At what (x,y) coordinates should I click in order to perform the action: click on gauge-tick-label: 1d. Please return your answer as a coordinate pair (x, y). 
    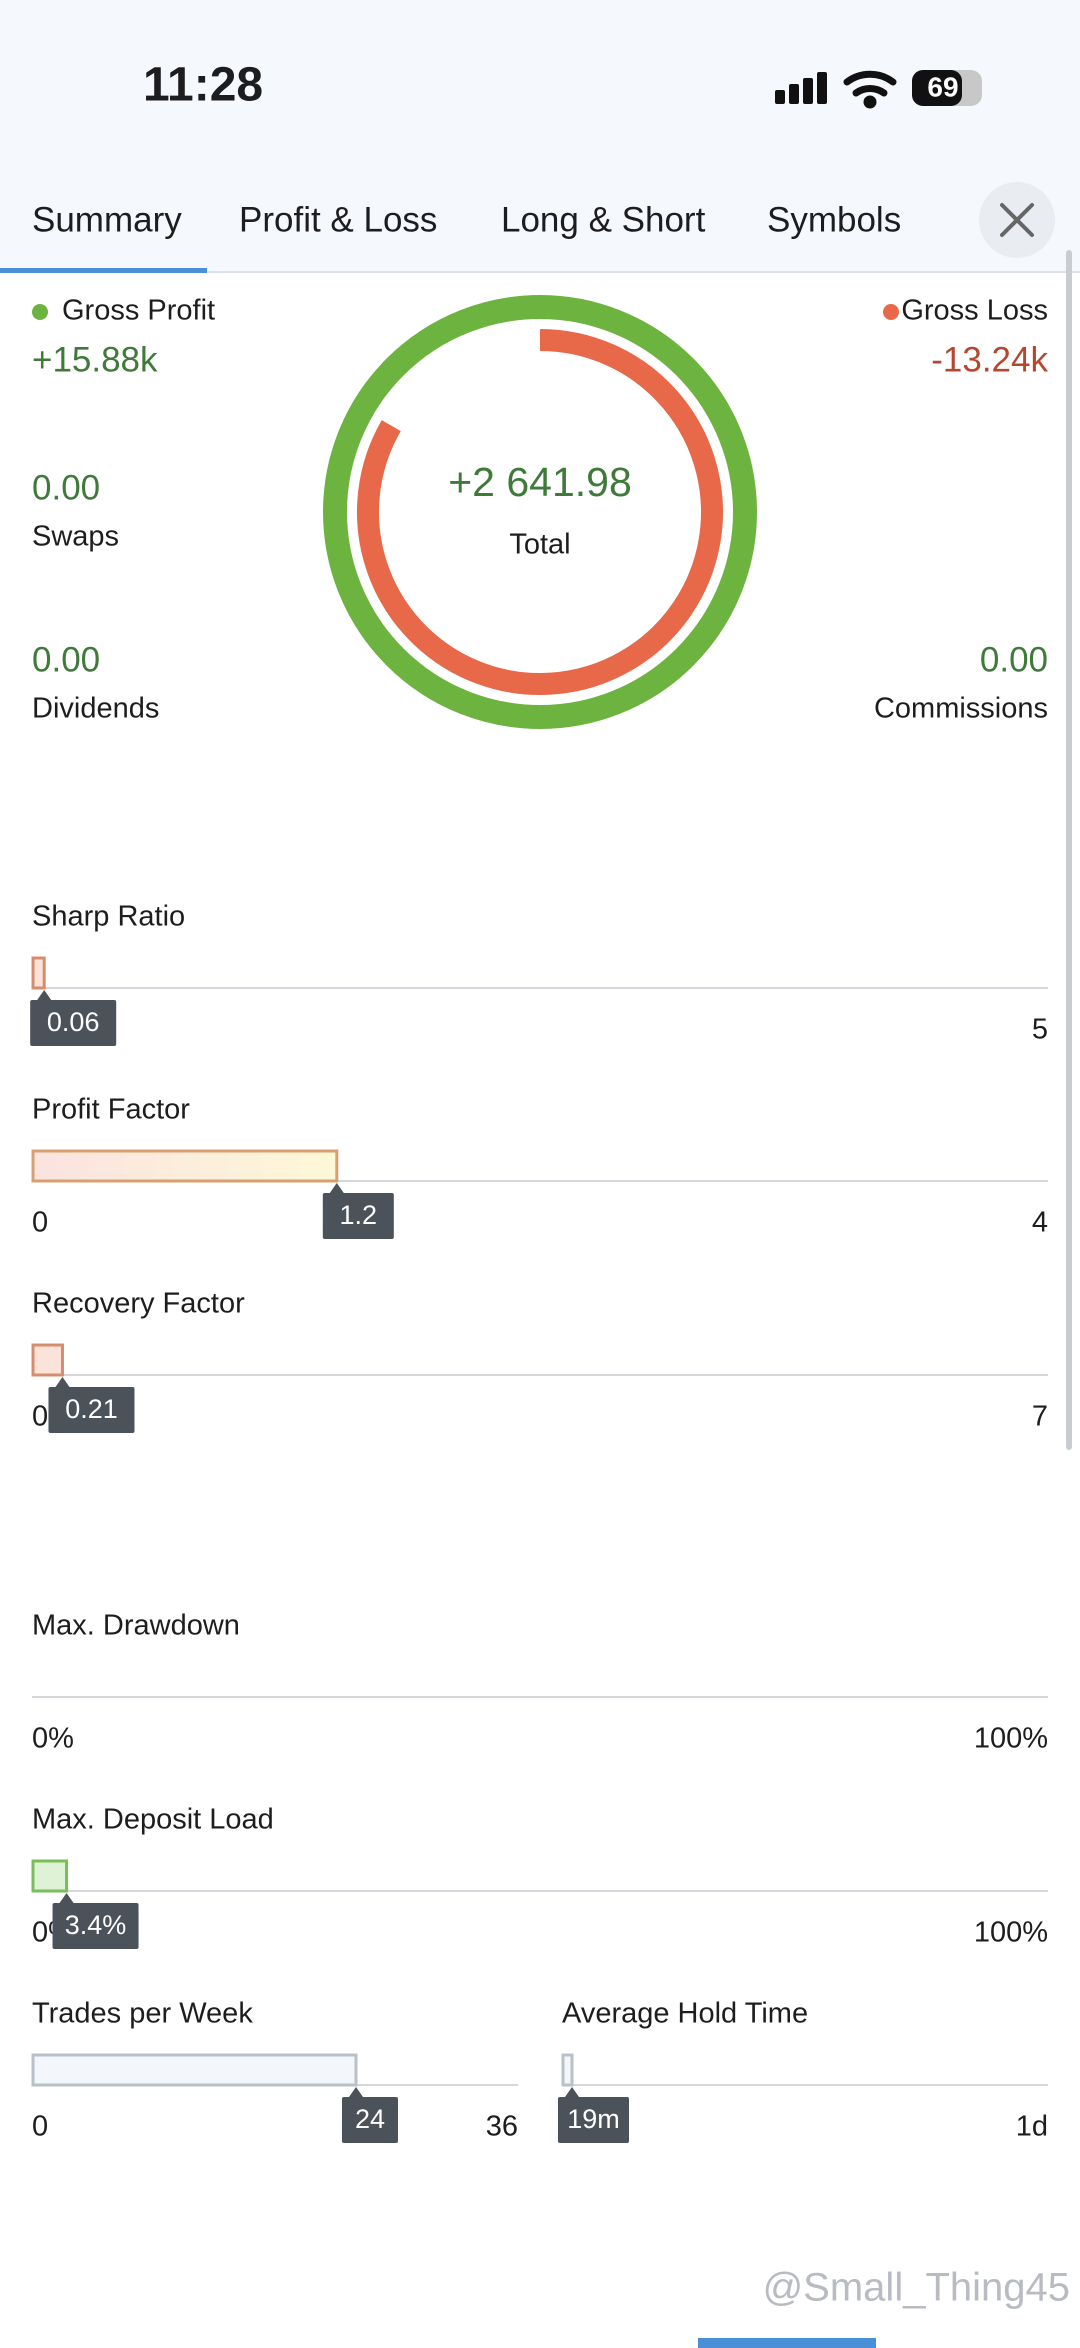
    Looking at the image, I should click on (1032, 2127).